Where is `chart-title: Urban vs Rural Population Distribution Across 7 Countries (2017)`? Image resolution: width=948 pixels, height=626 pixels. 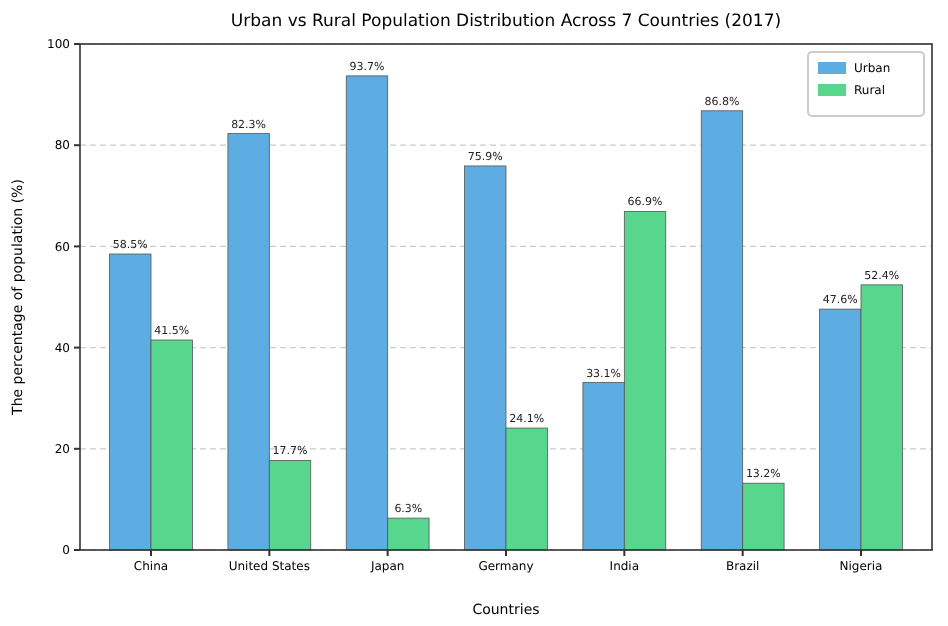
chart-title: Urban vs Rural Population Distribution Across 7 Countries (2017) is located at coordinates (506, 22).